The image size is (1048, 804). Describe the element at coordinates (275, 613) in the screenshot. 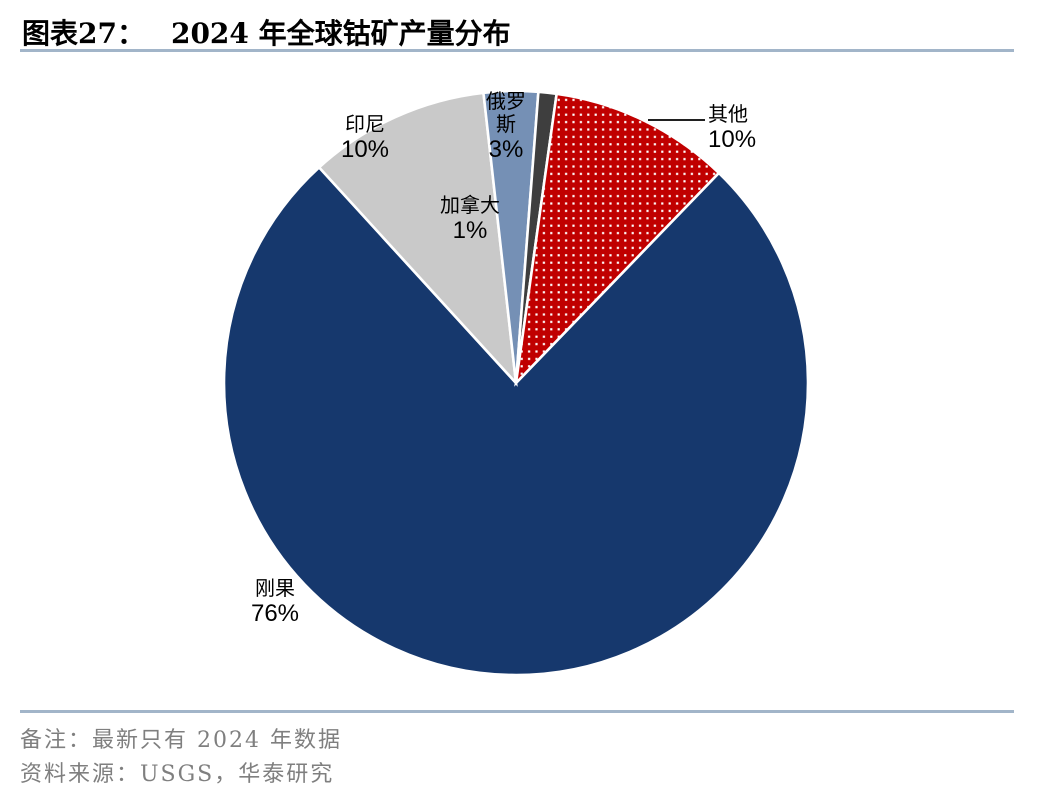

I see `congo-pct-text: 76%` at that location.